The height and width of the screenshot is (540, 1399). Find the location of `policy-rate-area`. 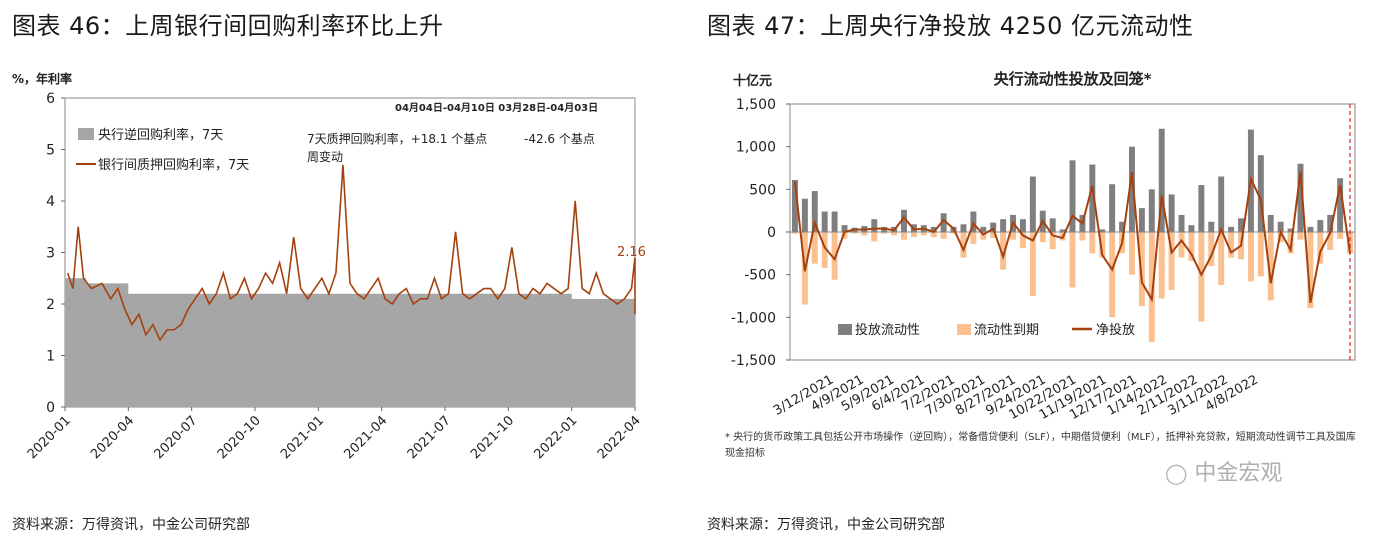

policy-rate-area is located at coordinates (350, 342).